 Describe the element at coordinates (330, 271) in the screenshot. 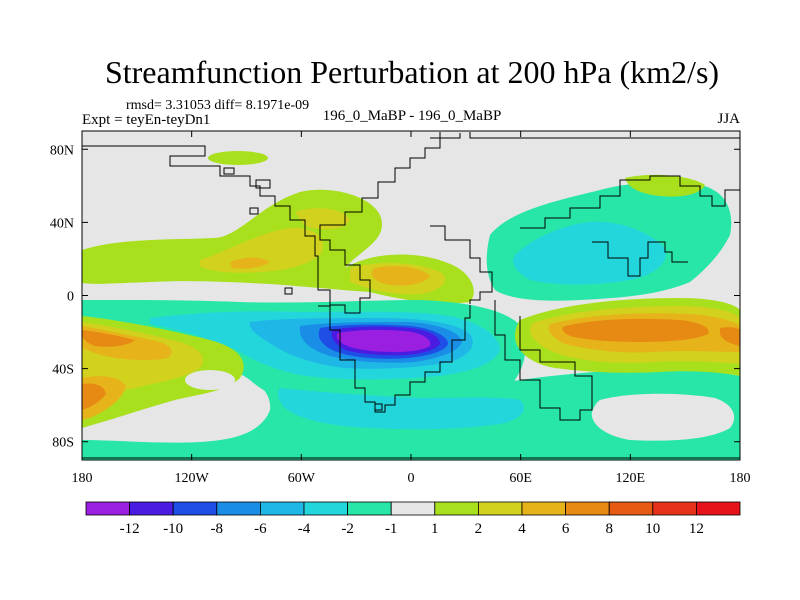

I see `field-north-positive-core` at that location.